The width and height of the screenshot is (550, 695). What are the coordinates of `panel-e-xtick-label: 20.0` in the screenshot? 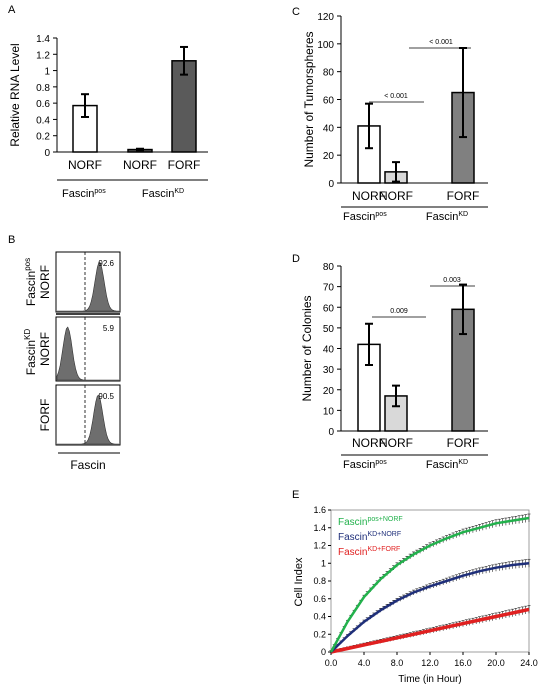 It's located at (496, 663).